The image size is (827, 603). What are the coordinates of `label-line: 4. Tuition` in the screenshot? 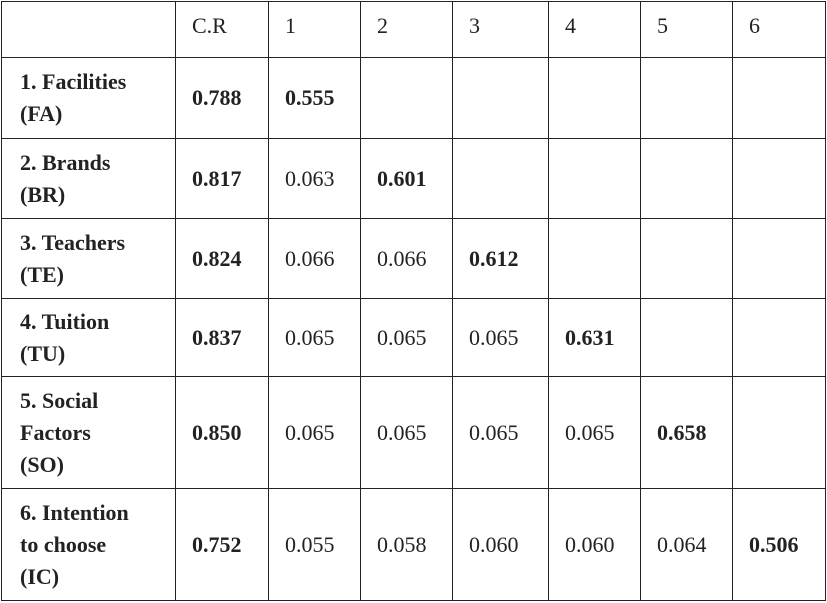 It's located at (65, 321).